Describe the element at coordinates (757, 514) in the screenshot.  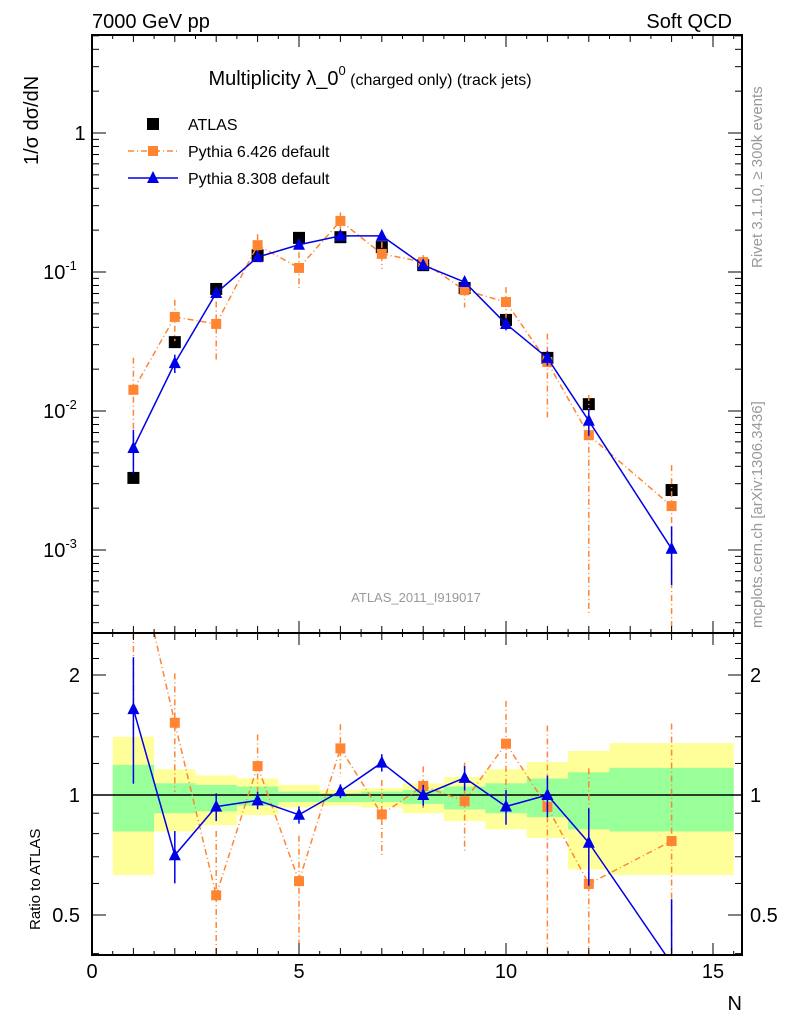
I see `mcplots-note: mcplots.cern.ch [arXiv:1306.3436]` at that location.